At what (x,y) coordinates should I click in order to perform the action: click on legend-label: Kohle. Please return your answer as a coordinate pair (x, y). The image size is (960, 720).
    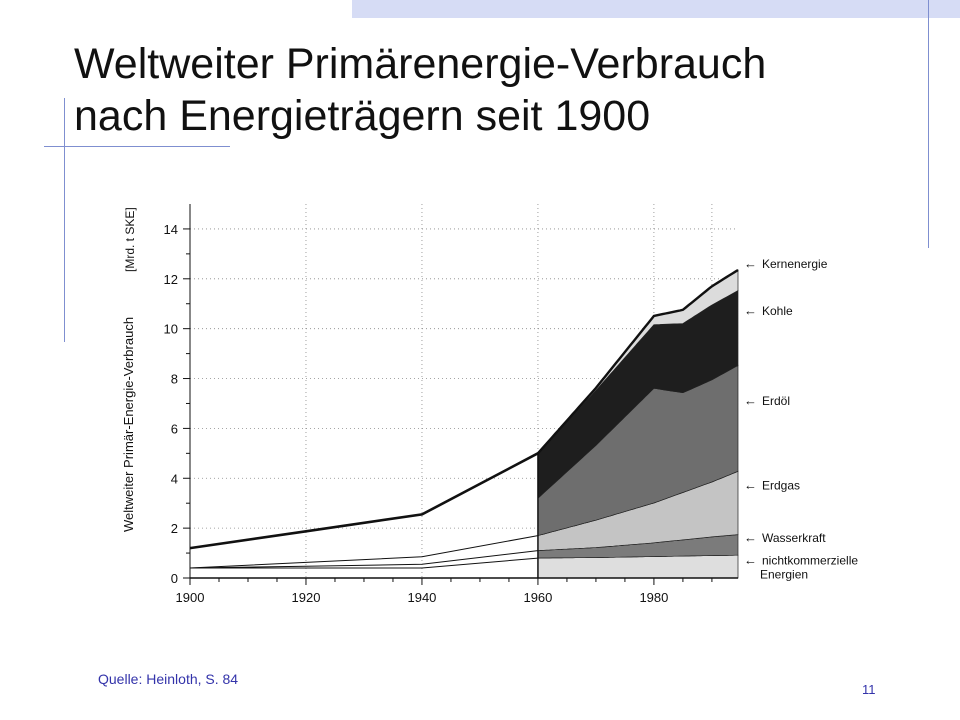
    Looking at the image, I should click on (777, 311).